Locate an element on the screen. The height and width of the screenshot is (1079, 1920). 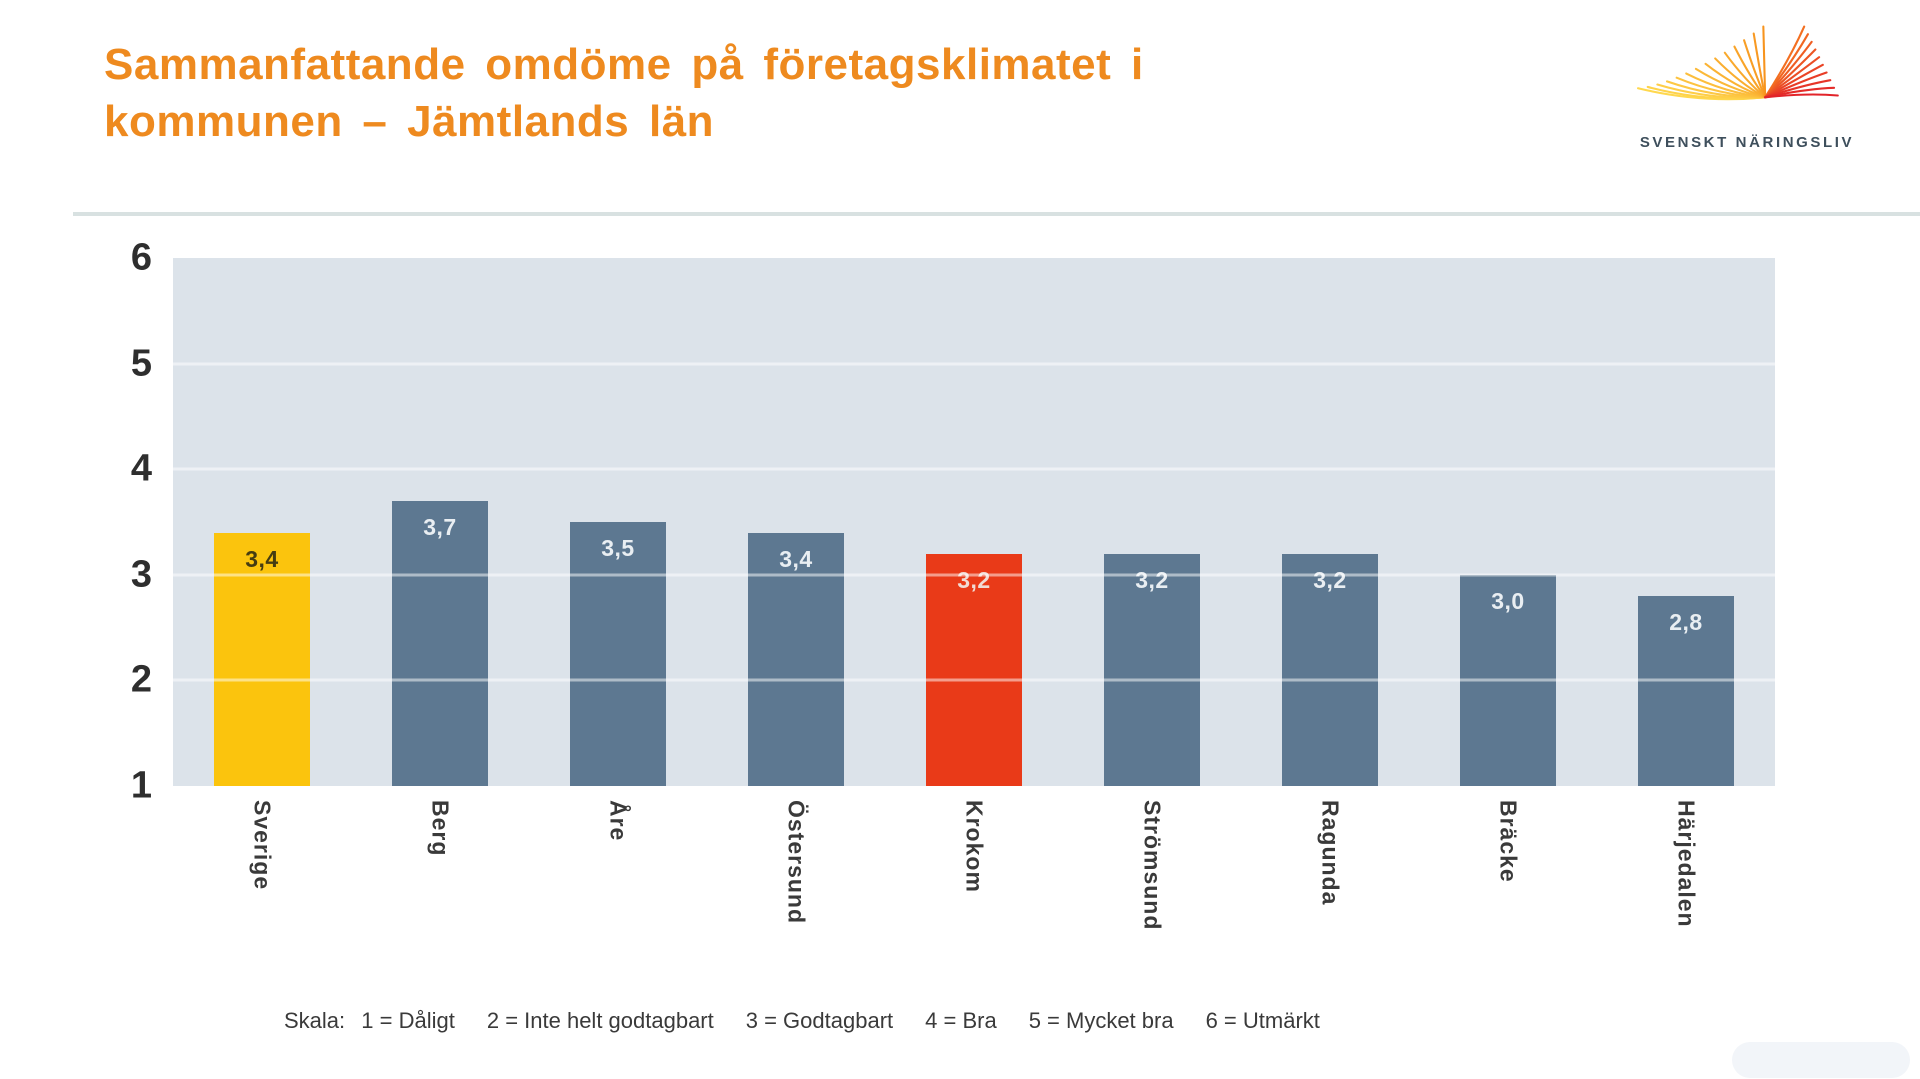
logo-text: SVENSKT NÄRINGSLIV is located at coordinates (1747, 142).